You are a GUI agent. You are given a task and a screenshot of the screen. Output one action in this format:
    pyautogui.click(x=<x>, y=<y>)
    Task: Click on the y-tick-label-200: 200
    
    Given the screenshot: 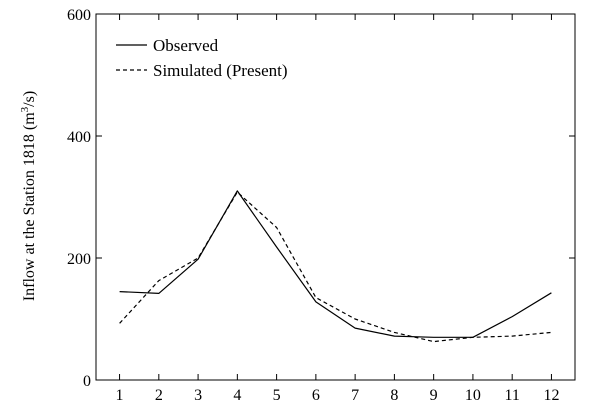 What is the action you would take?
    pyautogui.click(x=79, y=259)
    